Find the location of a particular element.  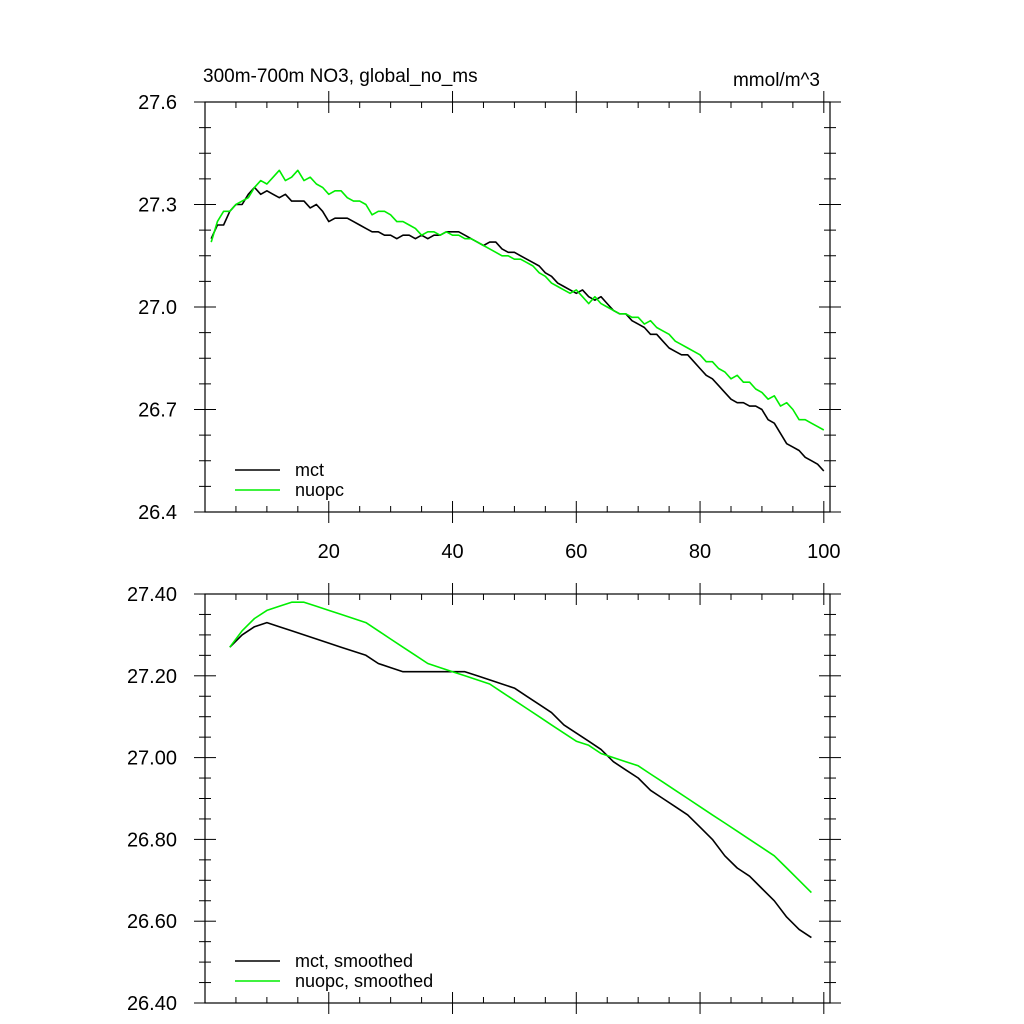

x-tick-label: 100 is located at coordinates (823, 552).